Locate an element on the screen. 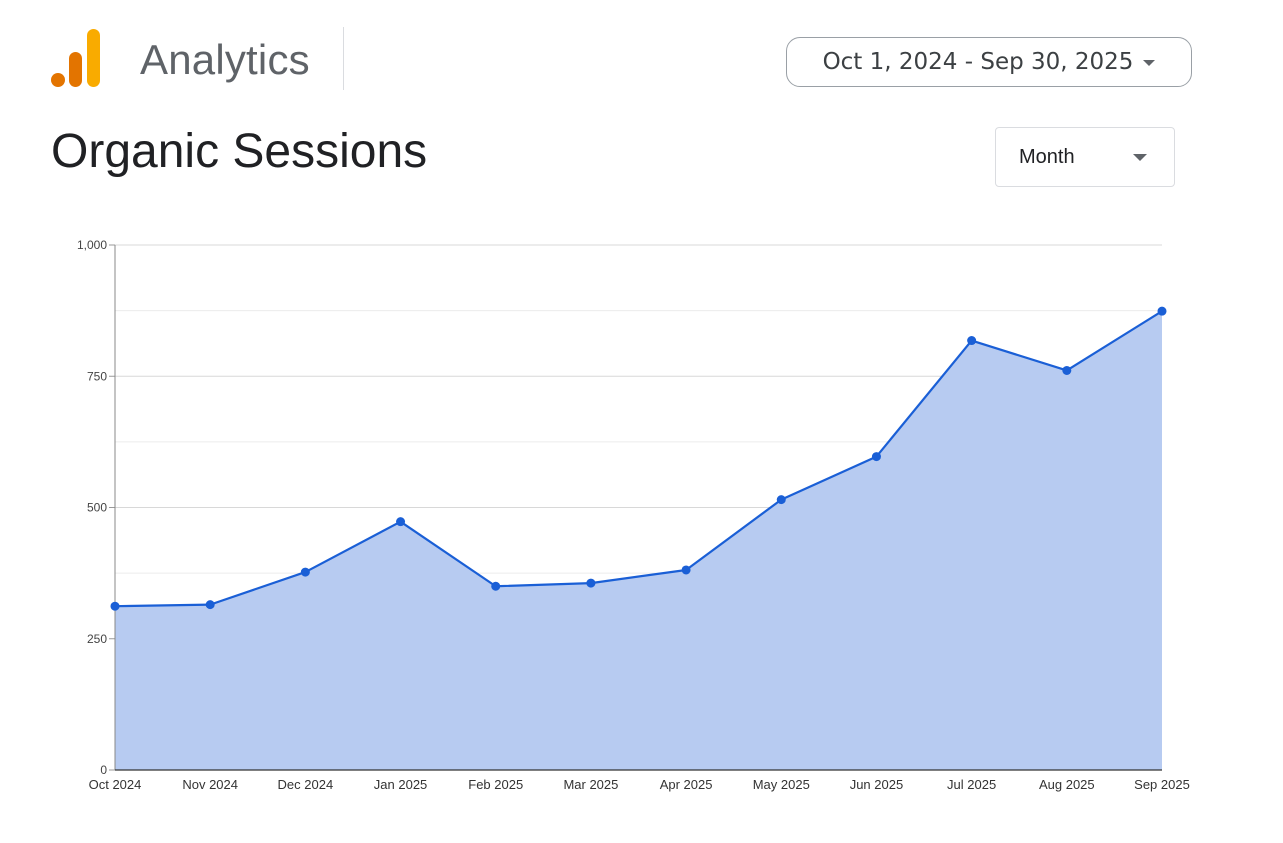  y-tick-label: 250 is located at coordinates (97, 639).